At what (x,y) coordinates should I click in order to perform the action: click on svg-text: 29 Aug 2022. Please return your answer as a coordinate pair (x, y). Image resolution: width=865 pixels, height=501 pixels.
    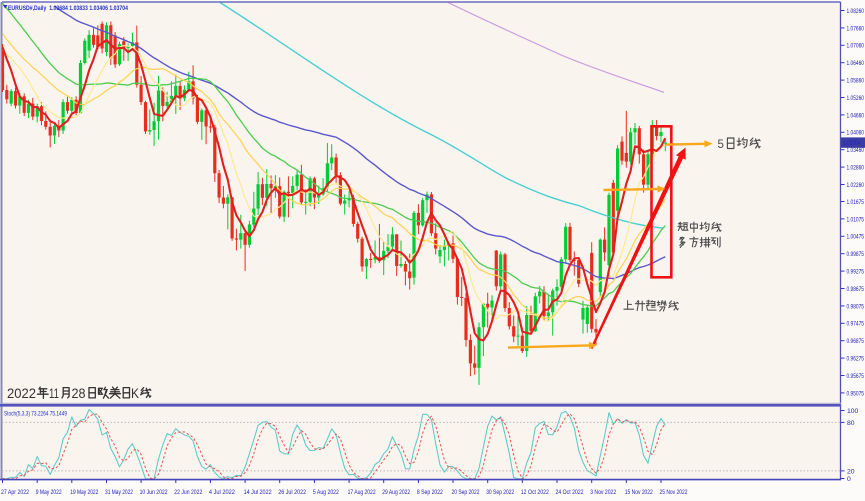
    Looking at the image, I should click on (396, 492).